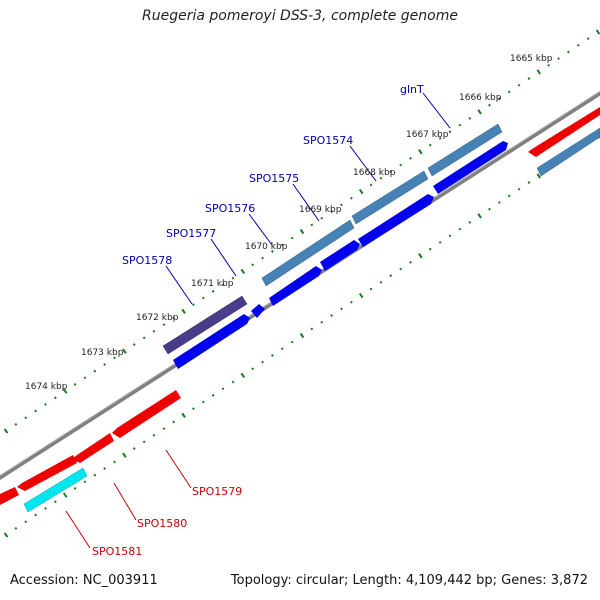 The width and height of the screenshot is (600, 600). I want to click on gene-label-spo1579: SPO1579, so click(217, 491).